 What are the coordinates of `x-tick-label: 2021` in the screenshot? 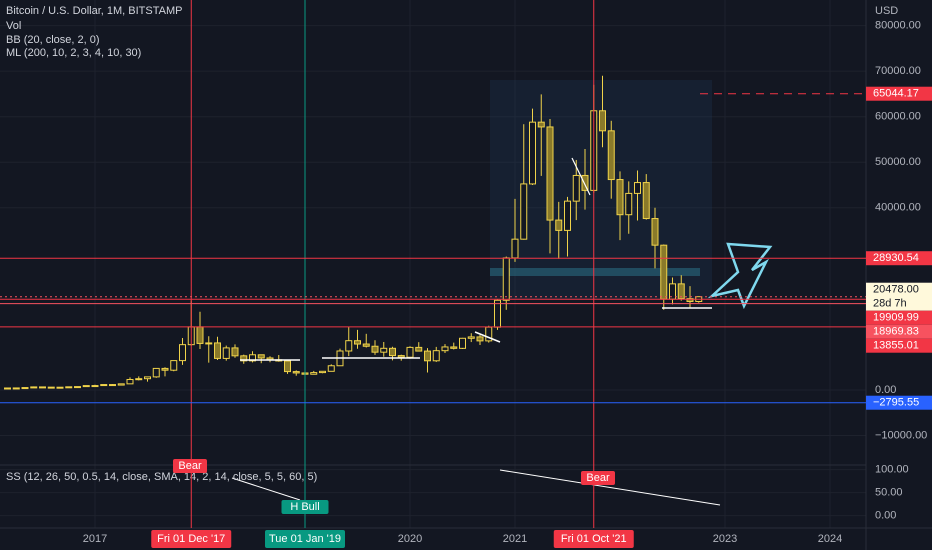 It's located at (515, 539).